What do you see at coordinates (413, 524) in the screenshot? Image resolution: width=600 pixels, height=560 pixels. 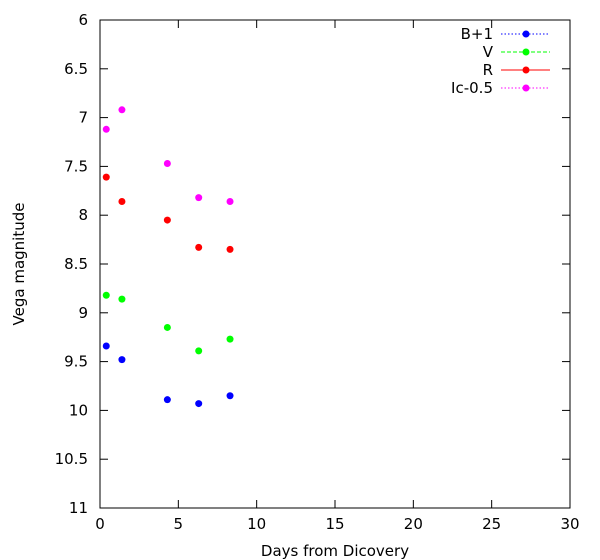 I see `x-tick-label: 20` at bounding box center [413, 524].